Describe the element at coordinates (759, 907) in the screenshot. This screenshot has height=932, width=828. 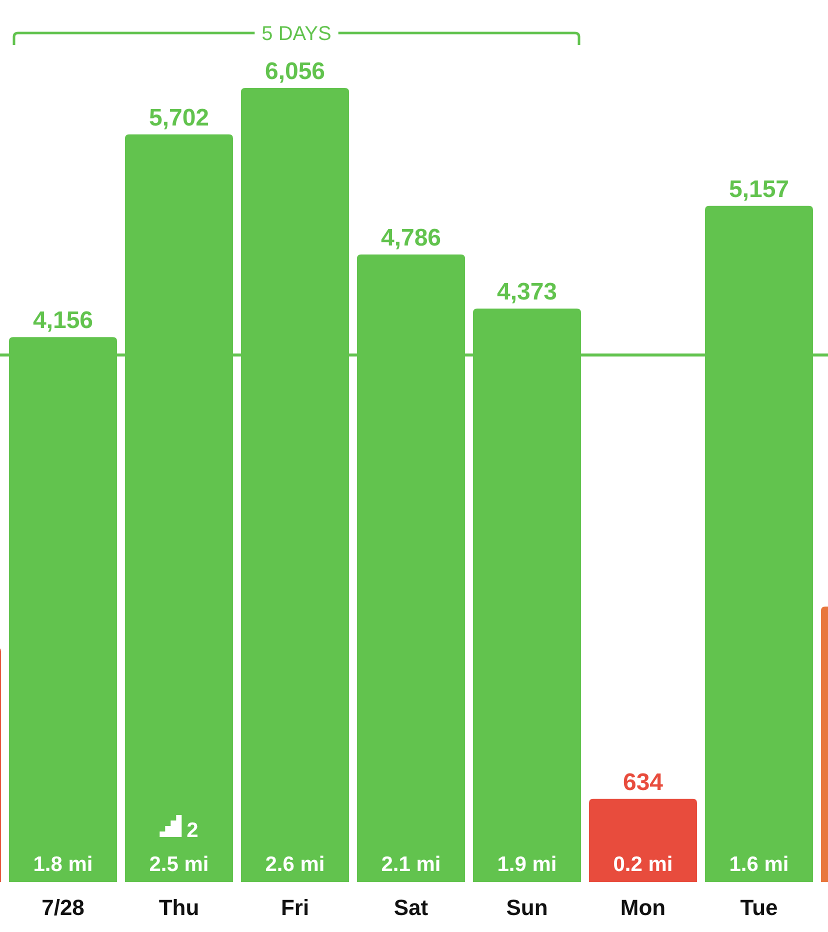
I see `x-tick-label: Tue` at that location.